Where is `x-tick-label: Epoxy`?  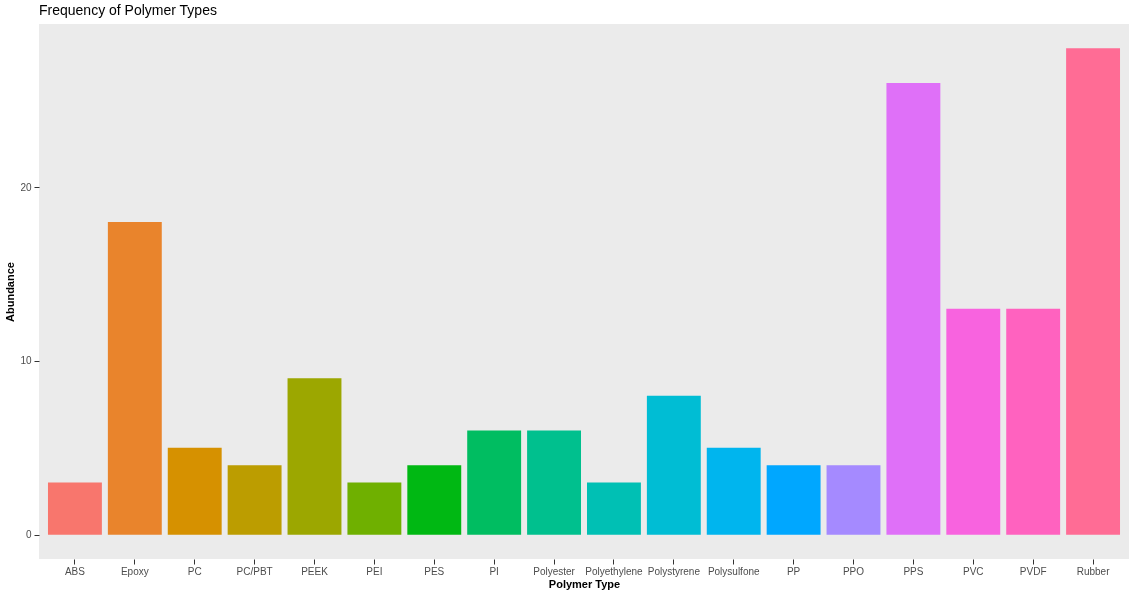 x-tick-label: Epoxy is located at coordinates (134, 571).